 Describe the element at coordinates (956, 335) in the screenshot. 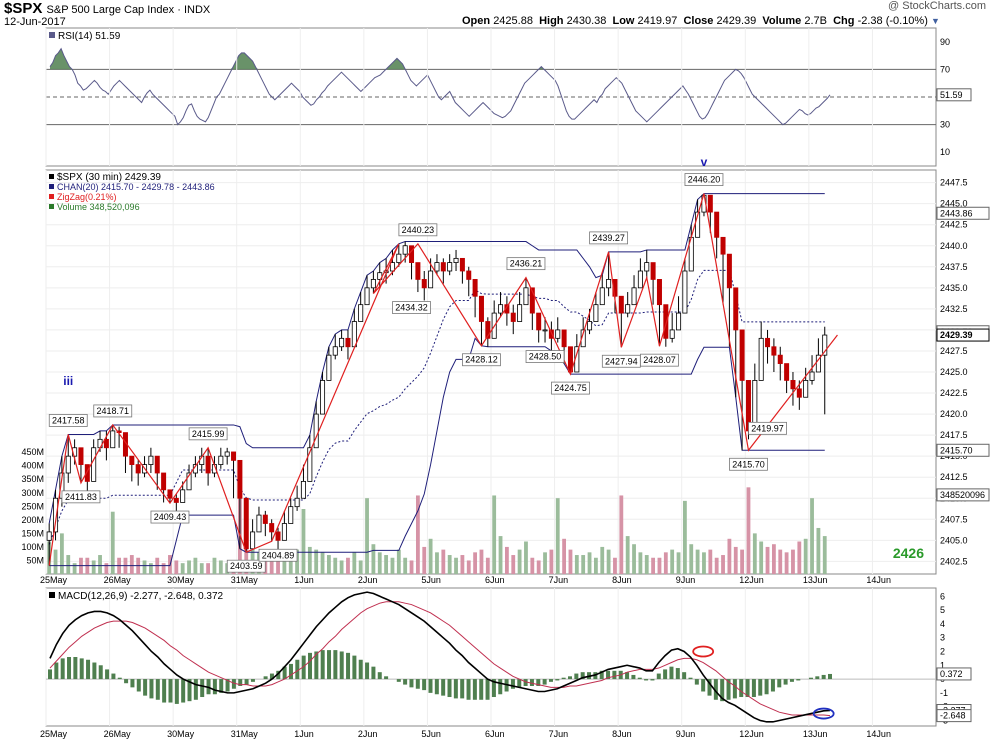

I see `last-price-value: 2429.39` at that location.